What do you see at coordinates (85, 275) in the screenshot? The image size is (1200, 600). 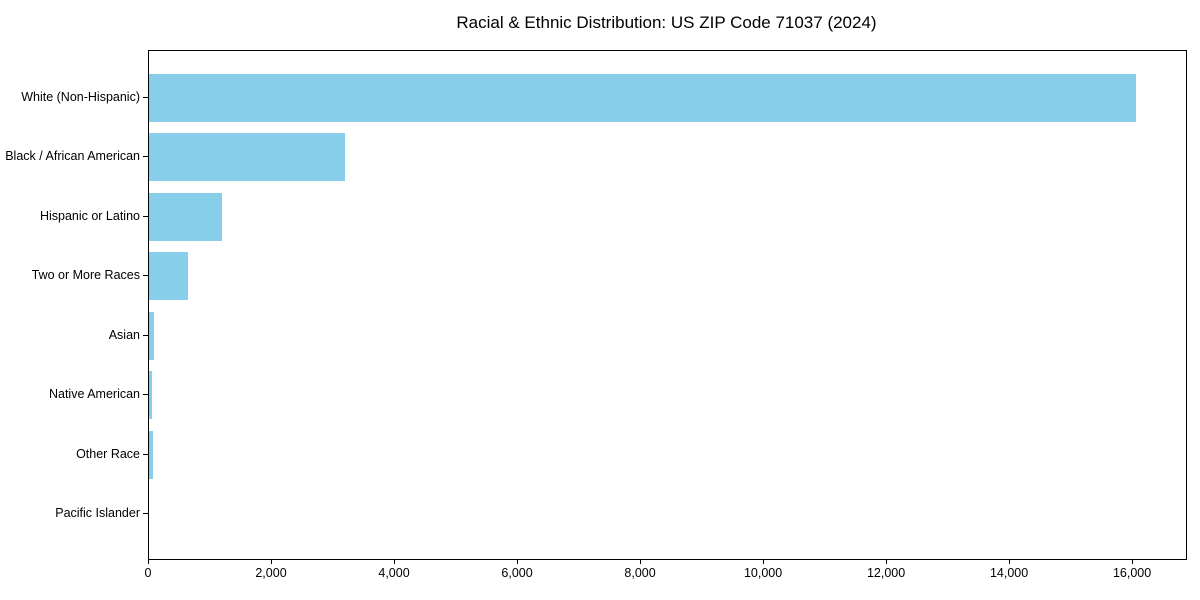 I see `y-axis-label: Two or More Races` at bounding box center [85, 275].